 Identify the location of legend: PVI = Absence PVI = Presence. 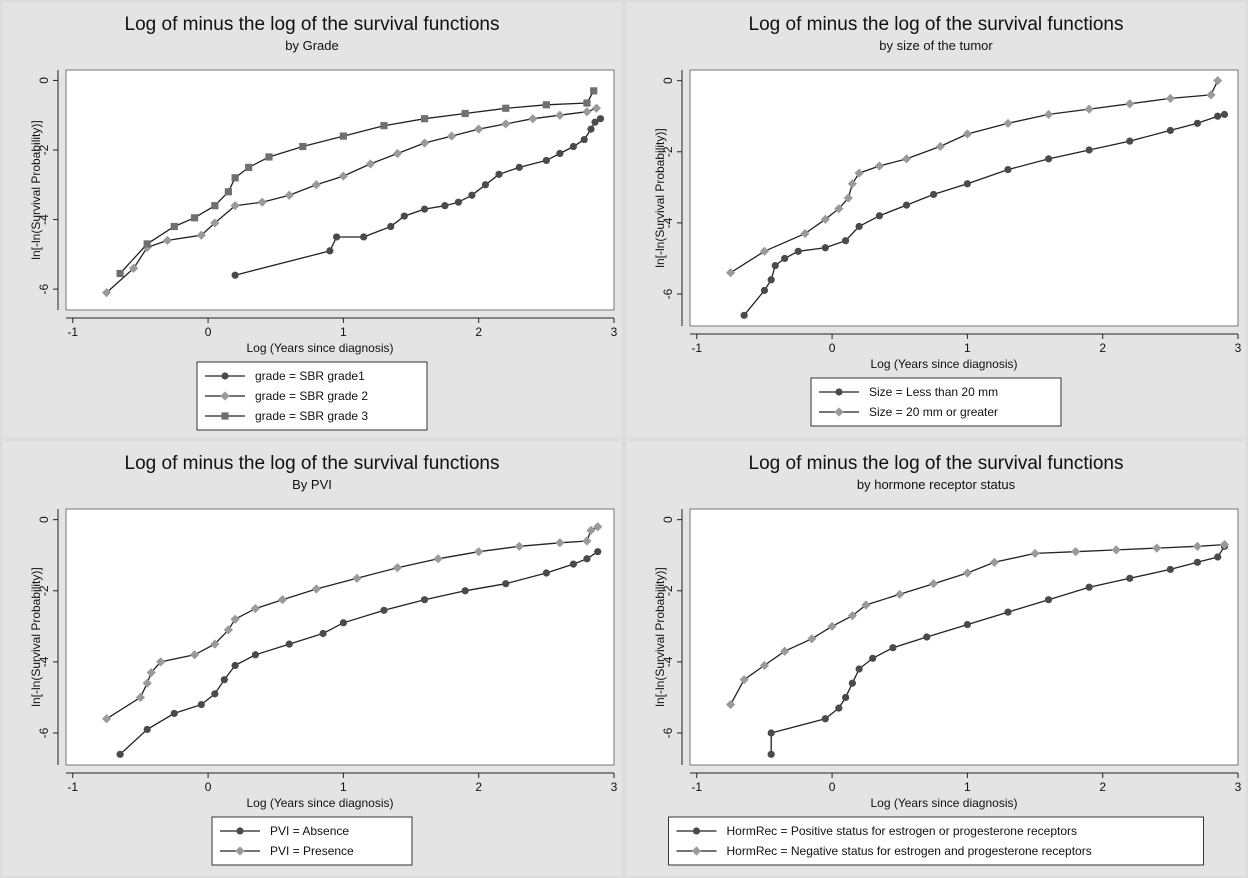
(312, 841).